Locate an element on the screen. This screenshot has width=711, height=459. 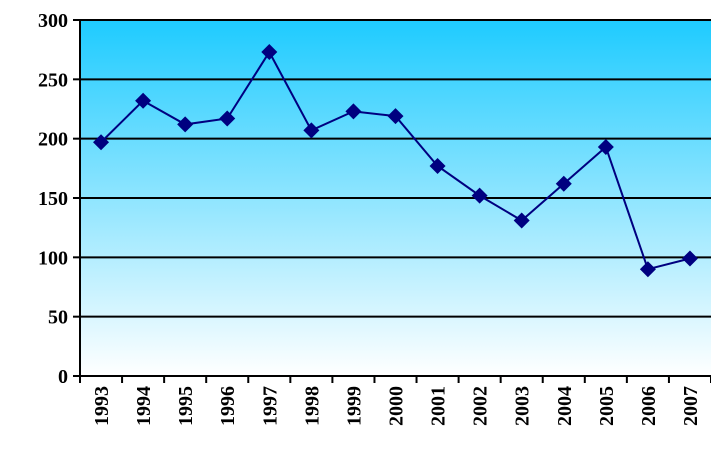
data-point-1998 is located at coordinates (311, 130).